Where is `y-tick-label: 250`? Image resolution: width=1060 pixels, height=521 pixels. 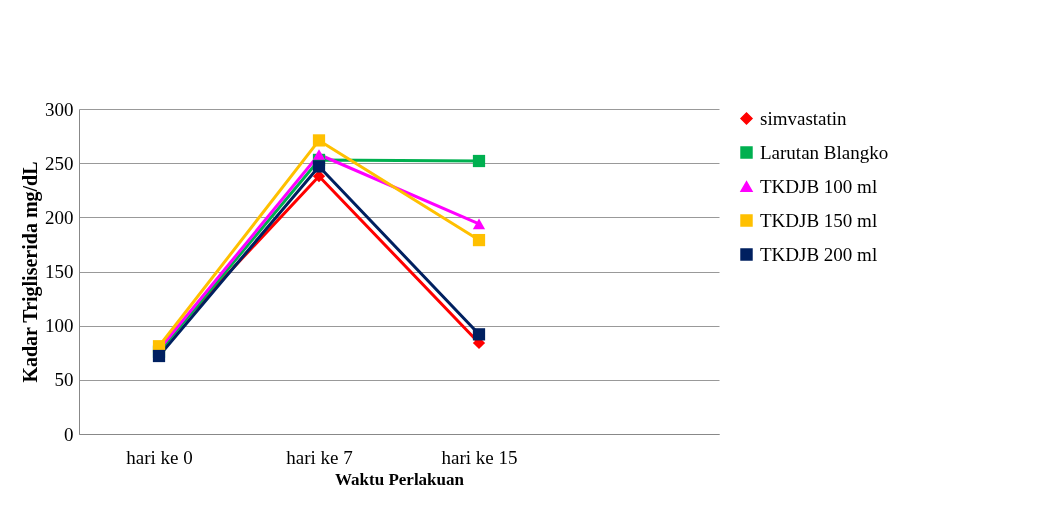
y-tick-label: 250 is located at coordinates (59, 163).